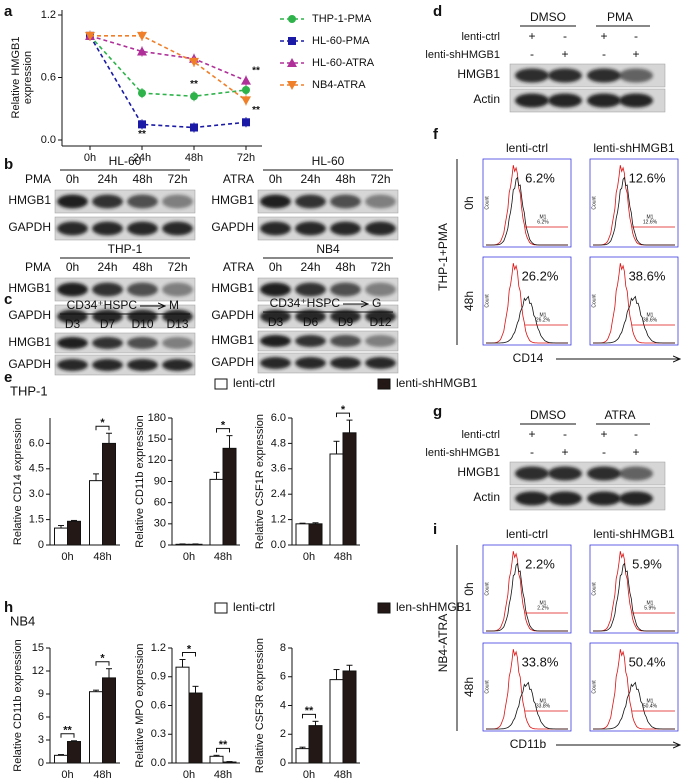 This screenshot has height=779, width=684. Describe the element at coordinates (72, 267) in the screenshot. I see `lane-label: 0h` at that location.